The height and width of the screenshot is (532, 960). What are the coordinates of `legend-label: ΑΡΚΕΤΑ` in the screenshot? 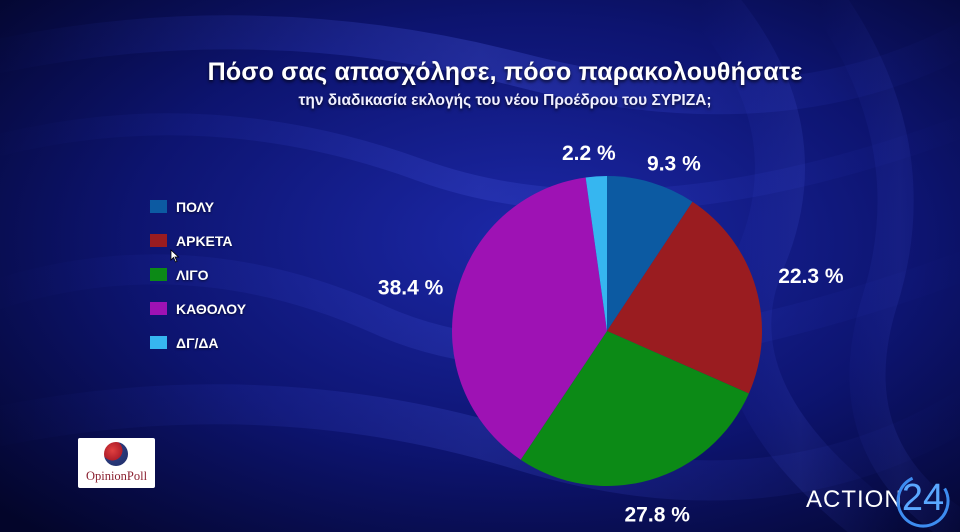 It's located at (204, 240).